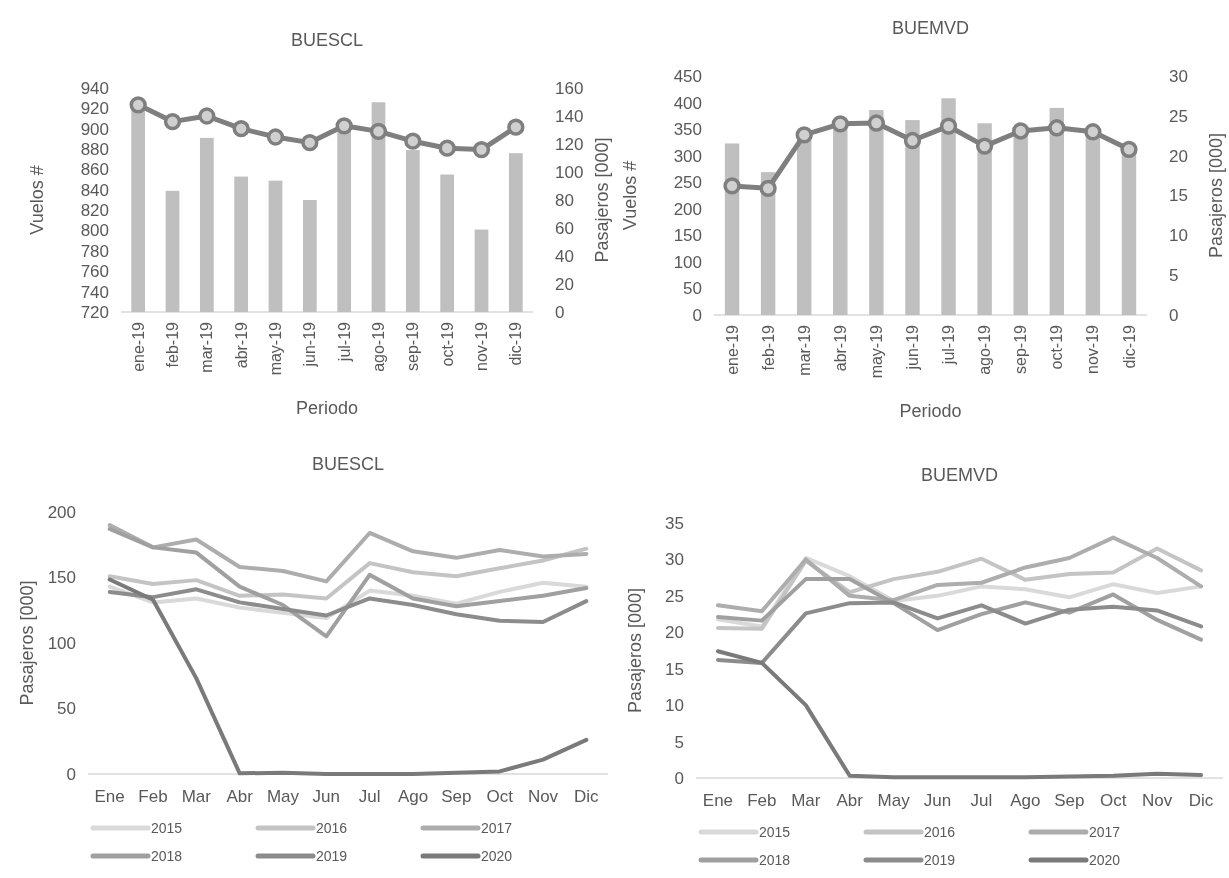 The width and height of the screenshot is (1229, 878). I want to click on y2-tick-label: 15, so click(1178, 196).